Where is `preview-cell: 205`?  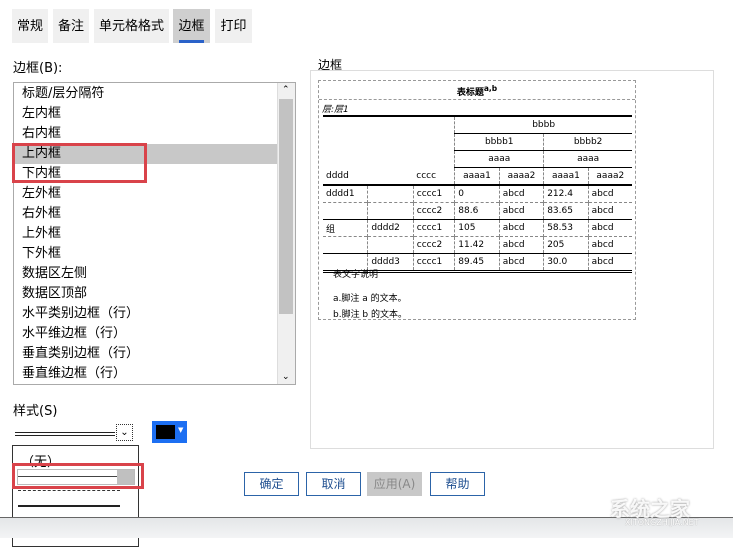 preview-cell: 205 is located at coordinates (566, 245).